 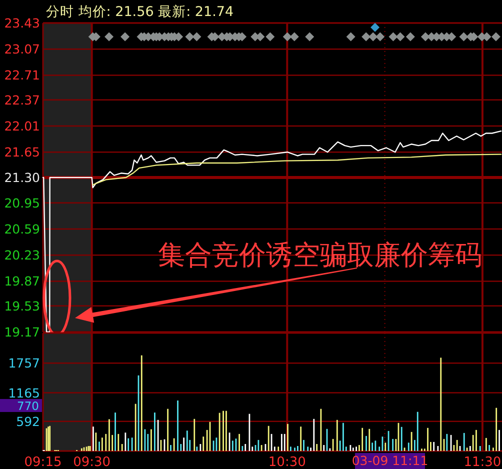 I want to click on chart-title: 分时 均价: 21.56 最新: 21.74, so click(x=140, y=12).